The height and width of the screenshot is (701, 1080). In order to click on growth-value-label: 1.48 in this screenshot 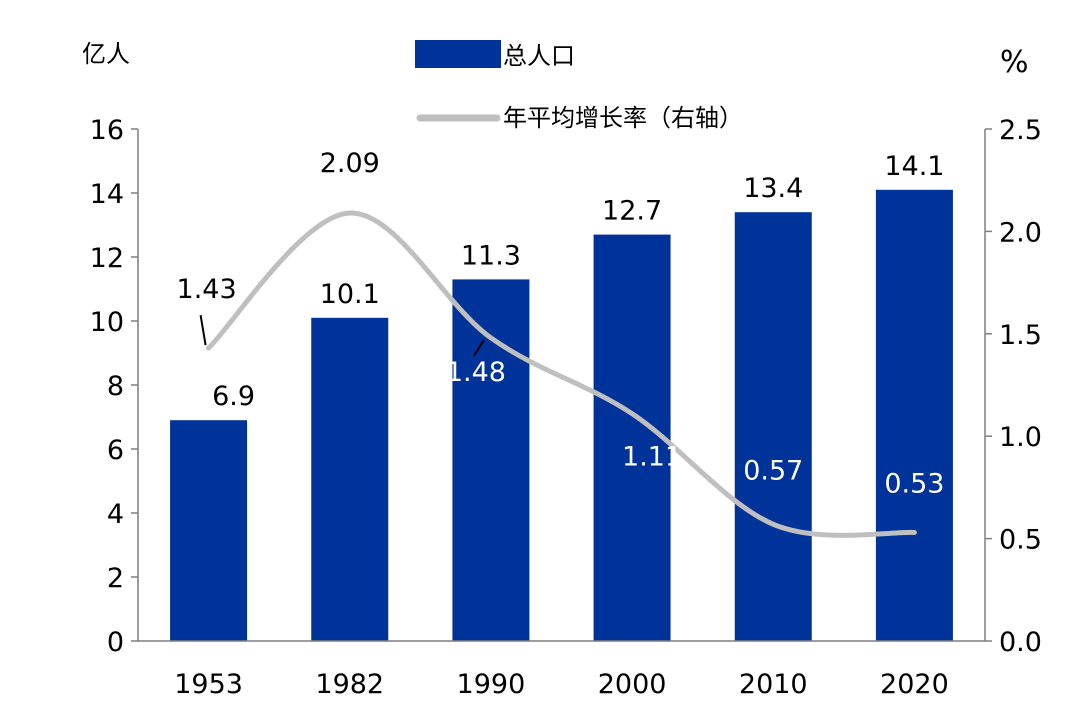, I will do `click(476, 372)`.